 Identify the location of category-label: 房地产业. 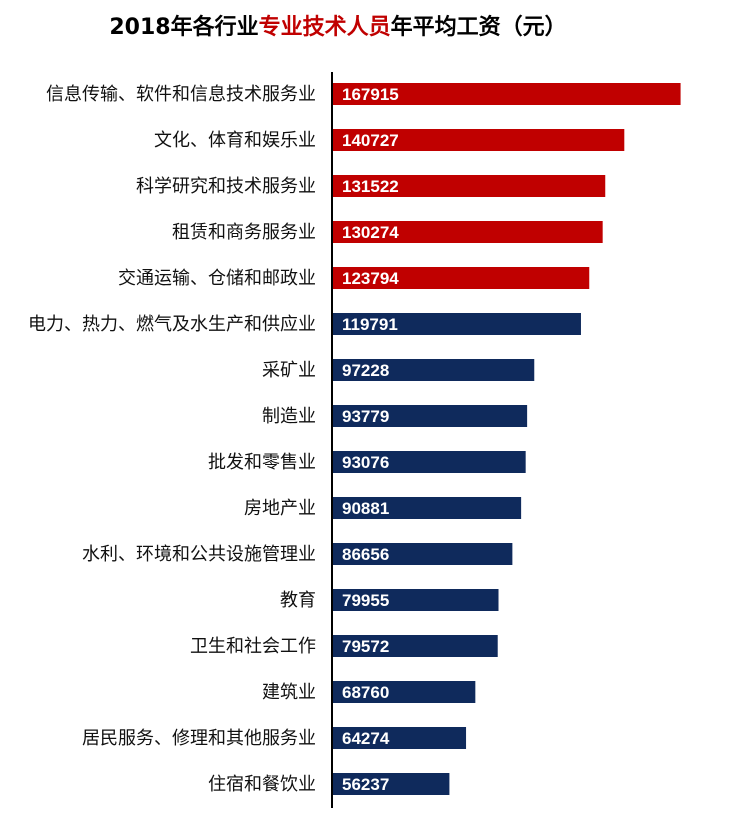
(280, 508).